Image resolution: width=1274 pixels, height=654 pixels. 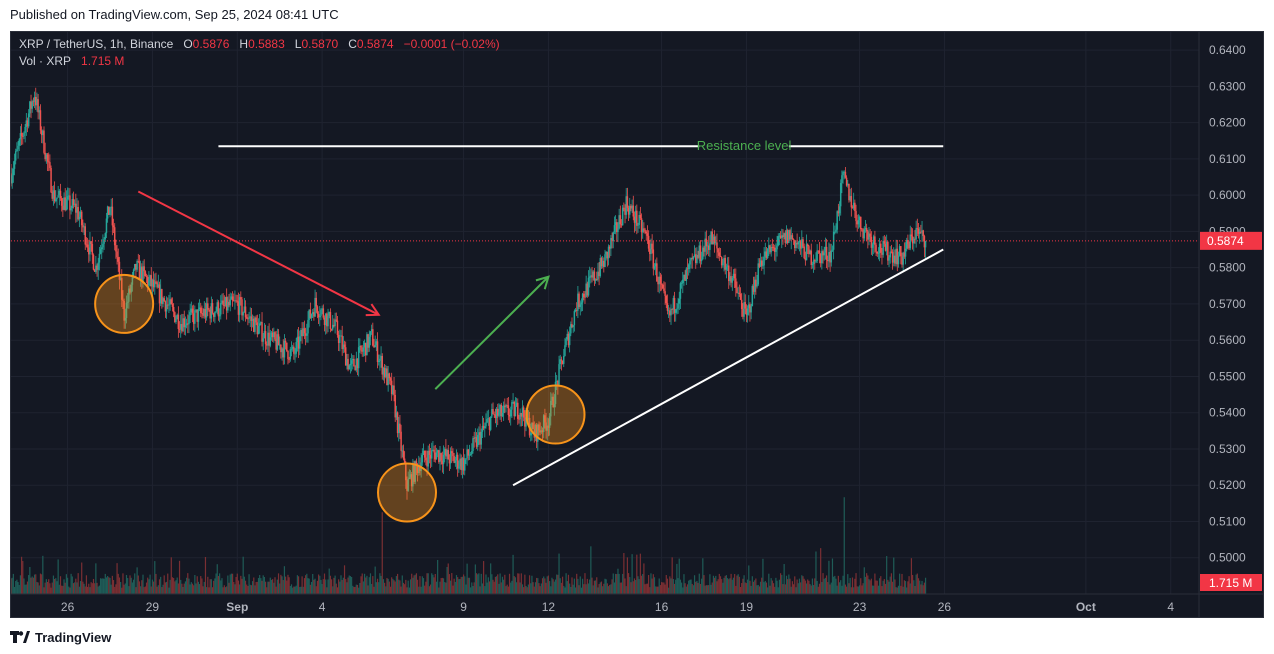 What do you see at coordinates (322, 607) in the screenshot?
I see `x-tick-label: 4` at bounding box center [322, 607].